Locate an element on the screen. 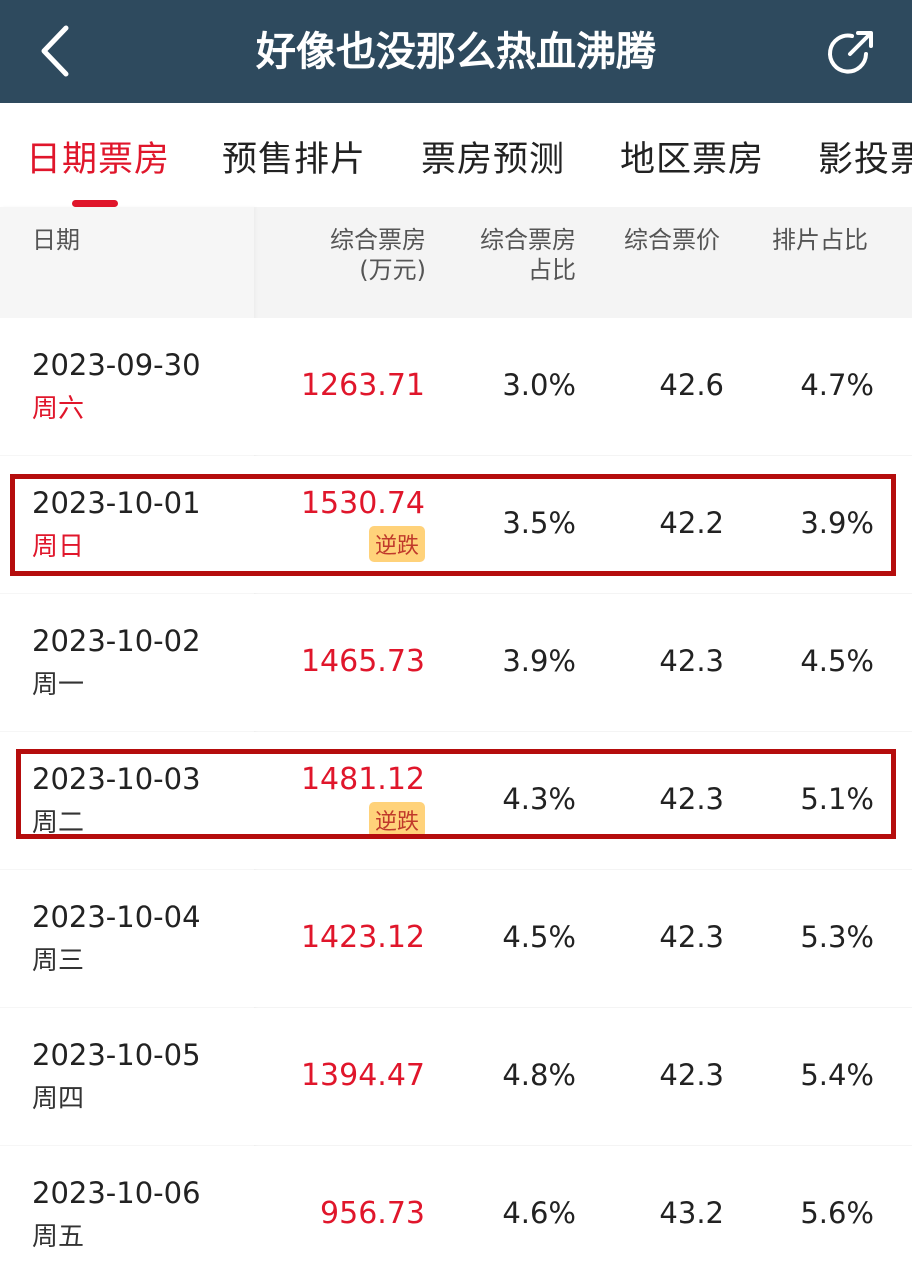 This screenshot has width=912, height=1267. table-row: 2023-10-06 周五 956.73 4.6% 43.2 5.6% is located at coordinates (456, 1206).